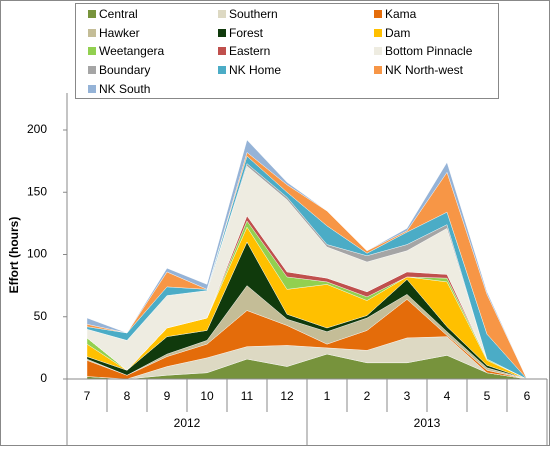 The width and height of the screenshot is (550, 451). Describe the element at coordinates (87, 396) in the screenshot. I see `x-tick-label: 7` at that location.